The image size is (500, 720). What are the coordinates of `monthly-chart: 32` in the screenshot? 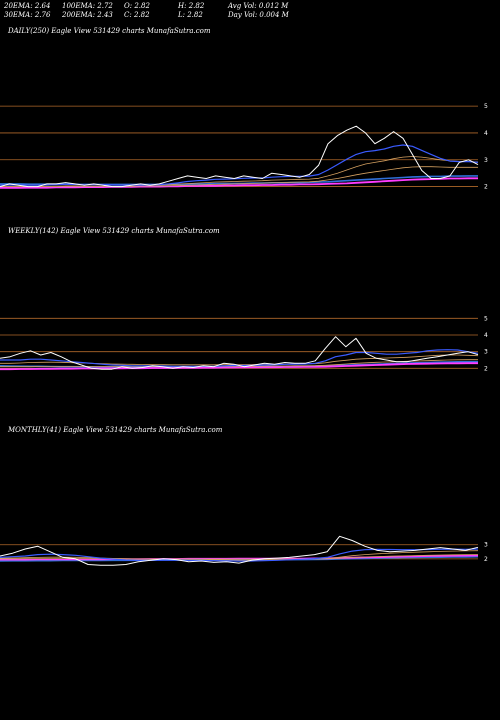 It's located at (244, 550).